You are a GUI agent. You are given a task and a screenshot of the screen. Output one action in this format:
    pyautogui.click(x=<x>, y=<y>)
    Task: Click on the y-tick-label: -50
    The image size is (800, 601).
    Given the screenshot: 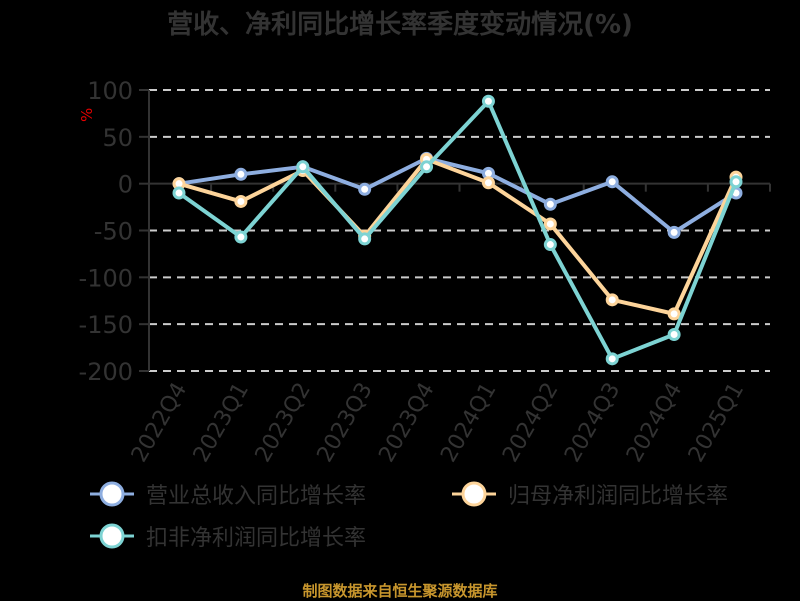 What is the action you would take?
    pyautogui.click(x=113, y=232)
    